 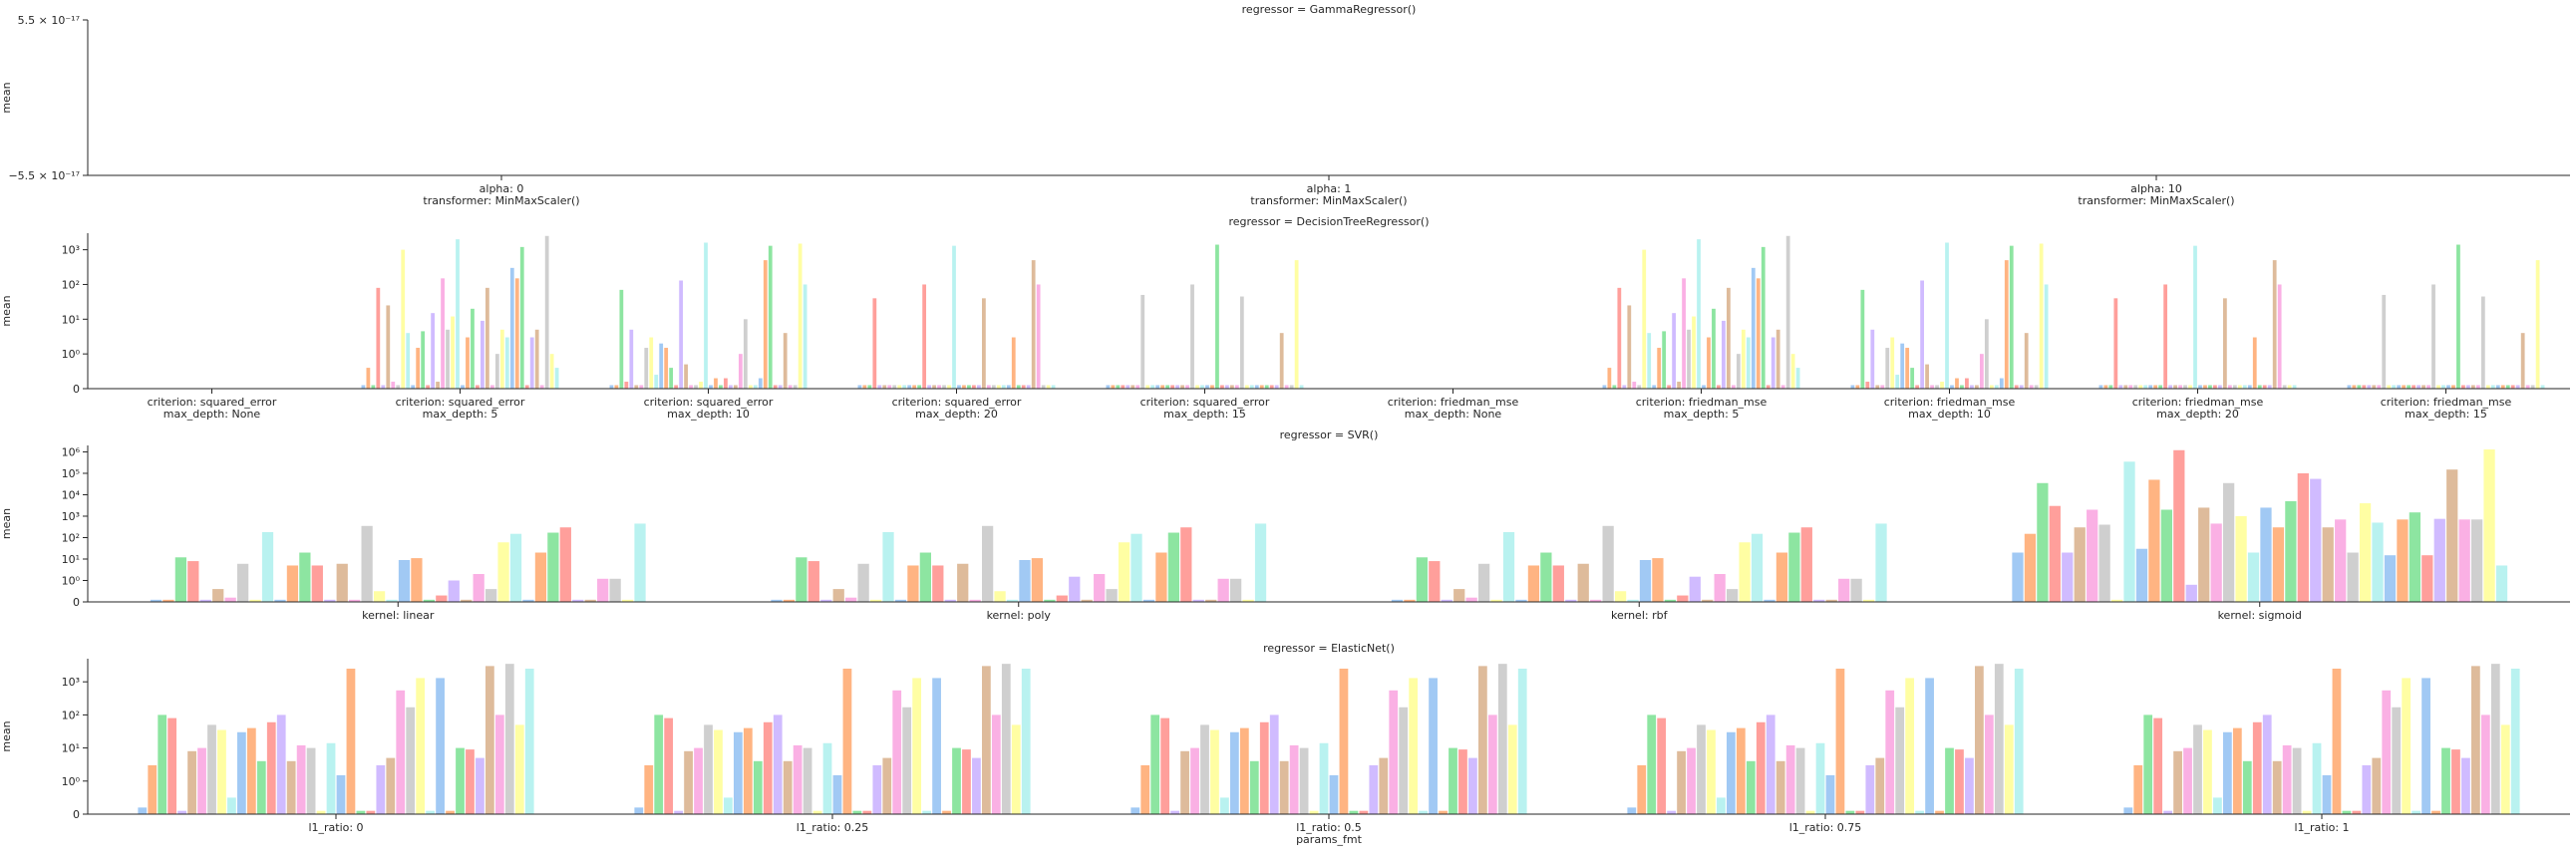 I want to click on y-tick-label: 0, so click(x=76, y=814).